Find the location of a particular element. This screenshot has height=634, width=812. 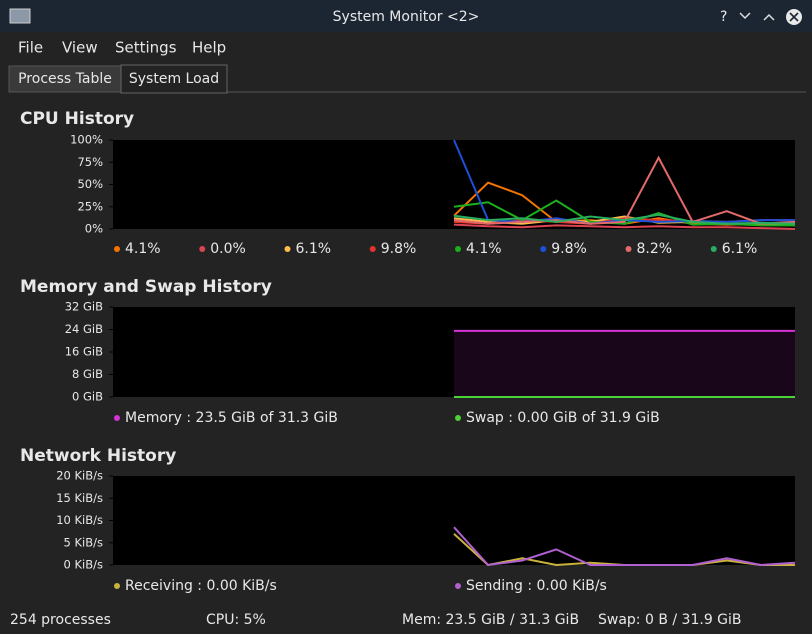

y-tick-label: 20 KiB/s is located at coordinates (79, 476).